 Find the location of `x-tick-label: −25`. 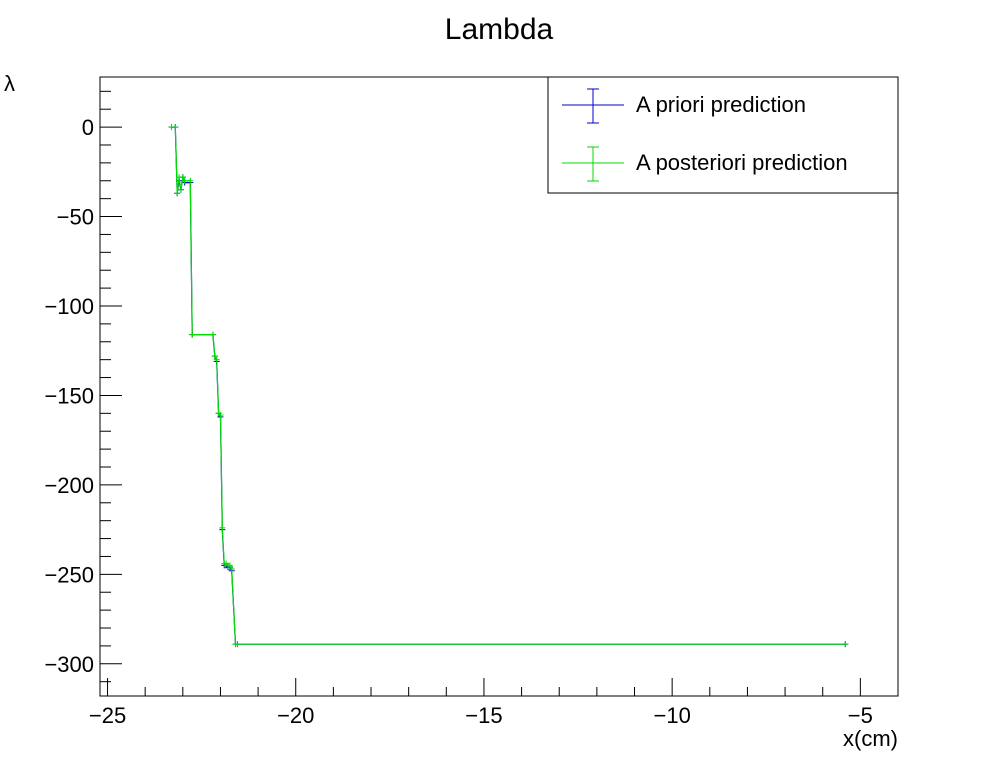

x-tick-label: −25 is located at coordinates (107, 715).